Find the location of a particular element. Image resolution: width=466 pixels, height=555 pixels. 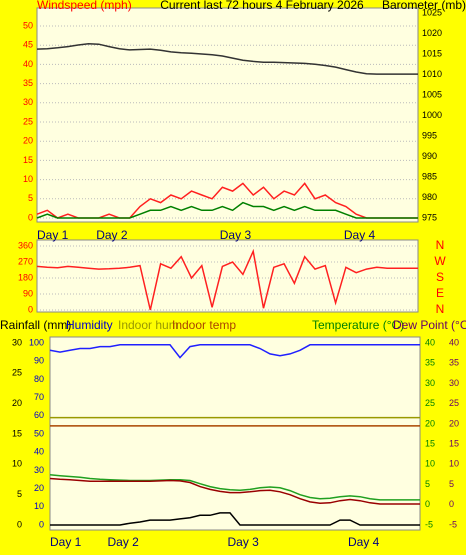

y-tick-label: E is located at coordinates (440, 293).